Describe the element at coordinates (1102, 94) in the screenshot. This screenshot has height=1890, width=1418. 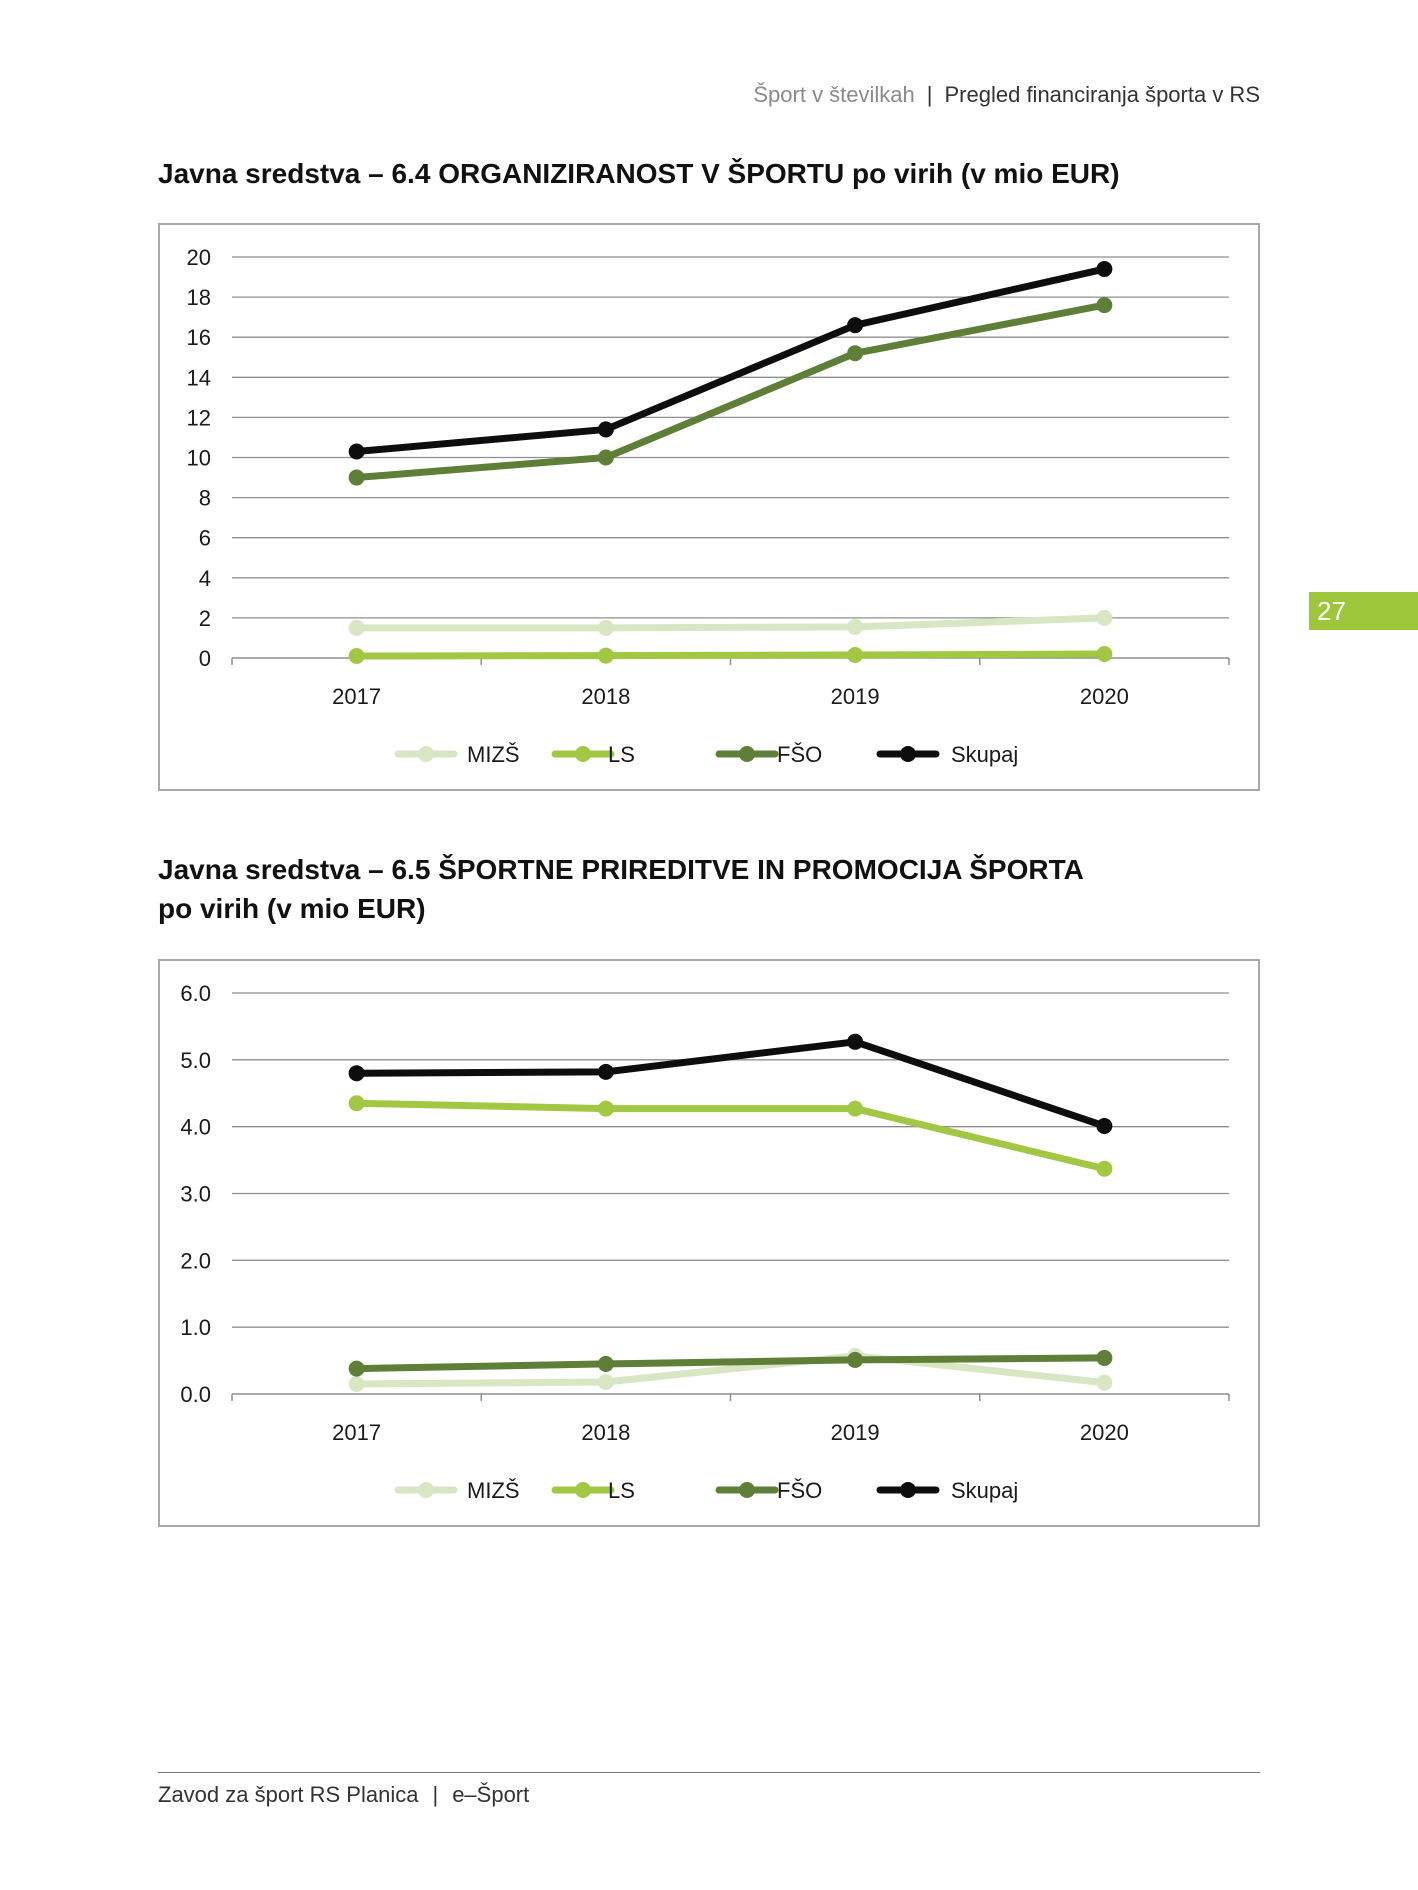
I see `header-section: Pregled financiranja športa v RS` at that location.